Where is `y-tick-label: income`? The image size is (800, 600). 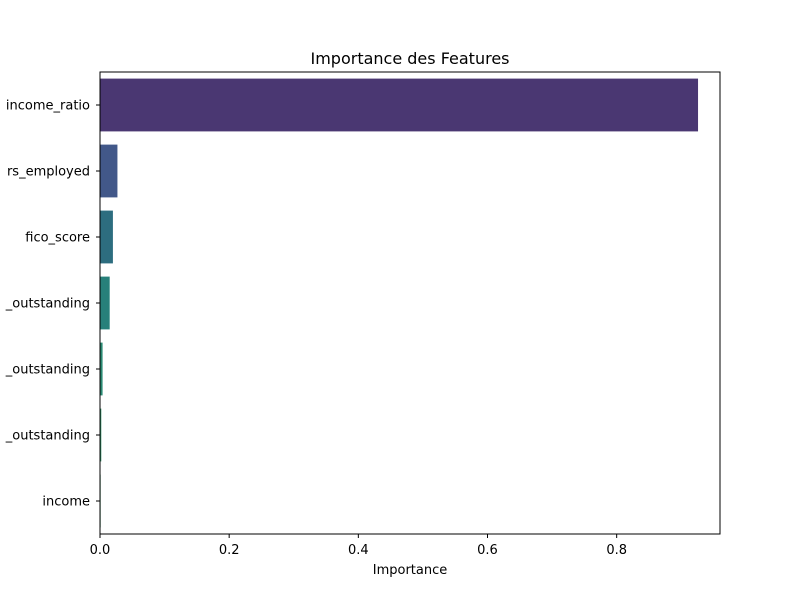
y-tick-label: income is located at coordinates (66, 502).